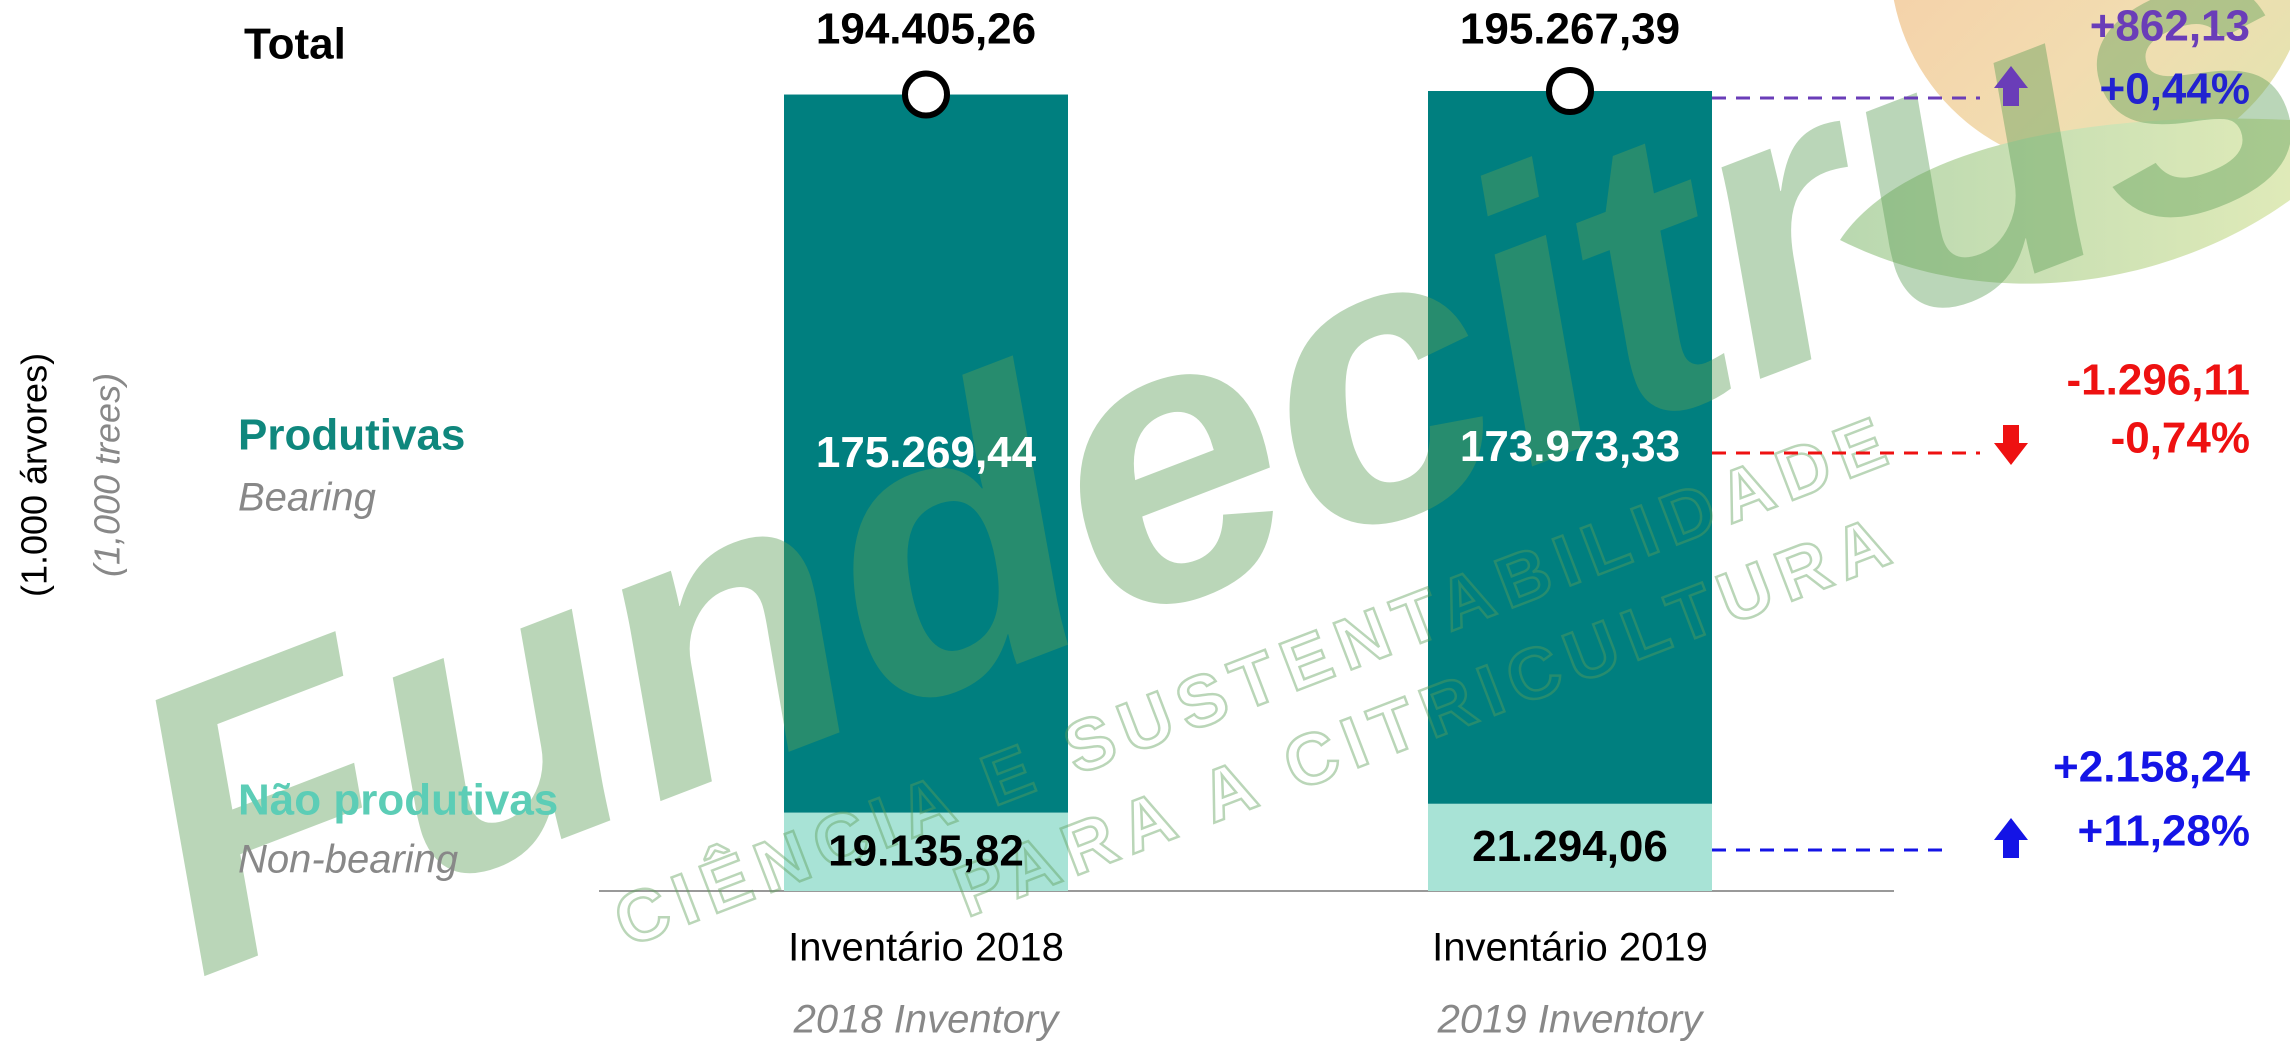 The width and height of the screenshot is (2290, 1045). Describe the element at coordinates (1571, 1020) in the screenshot. I see `x-tick-label-en: 2019 Inventory` at that location.